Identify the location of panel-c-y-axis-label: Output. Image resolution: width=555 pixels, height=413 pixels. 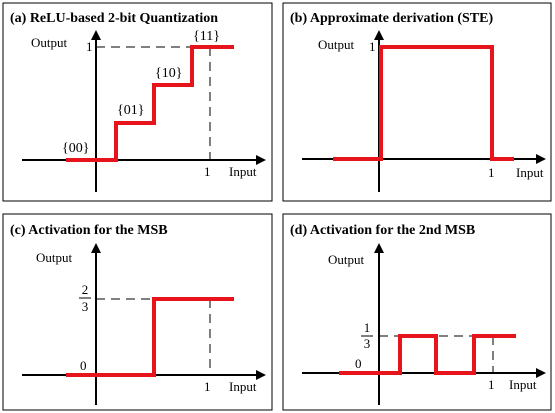
(54, 257).